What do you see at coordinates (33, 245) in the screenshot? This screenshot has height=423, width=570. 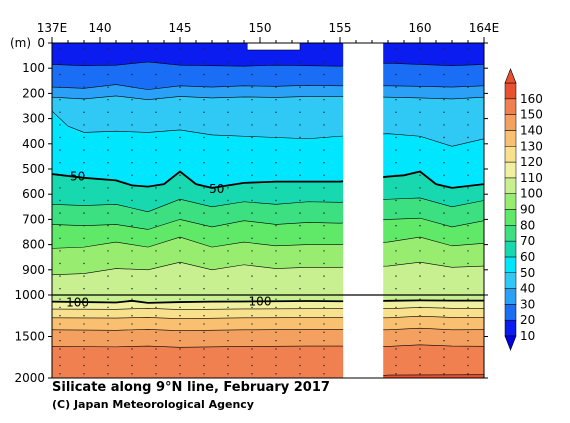 I see `y-tick-label: 800` at bounding box center [33, 245].